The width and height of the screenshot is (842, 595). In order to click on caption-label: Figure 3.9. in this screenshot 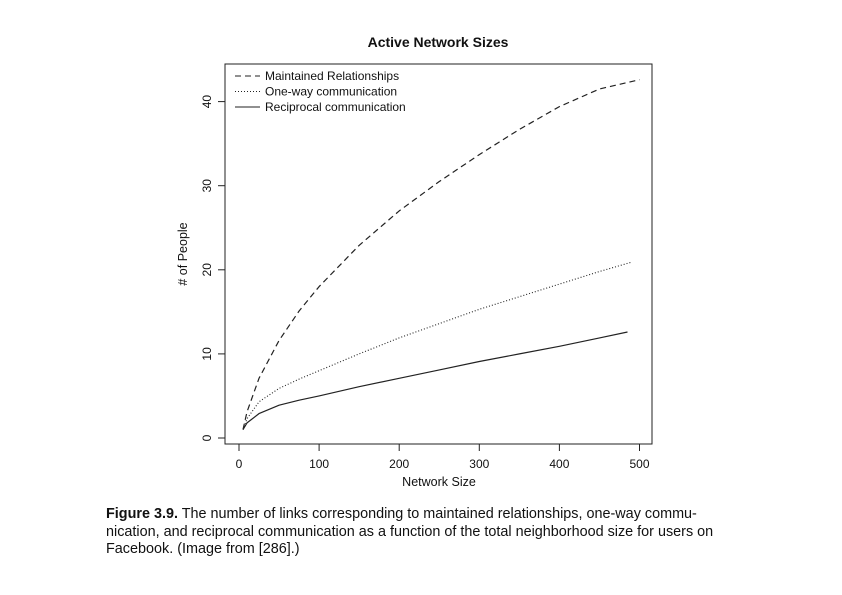, I will do `click(142, 514)`.